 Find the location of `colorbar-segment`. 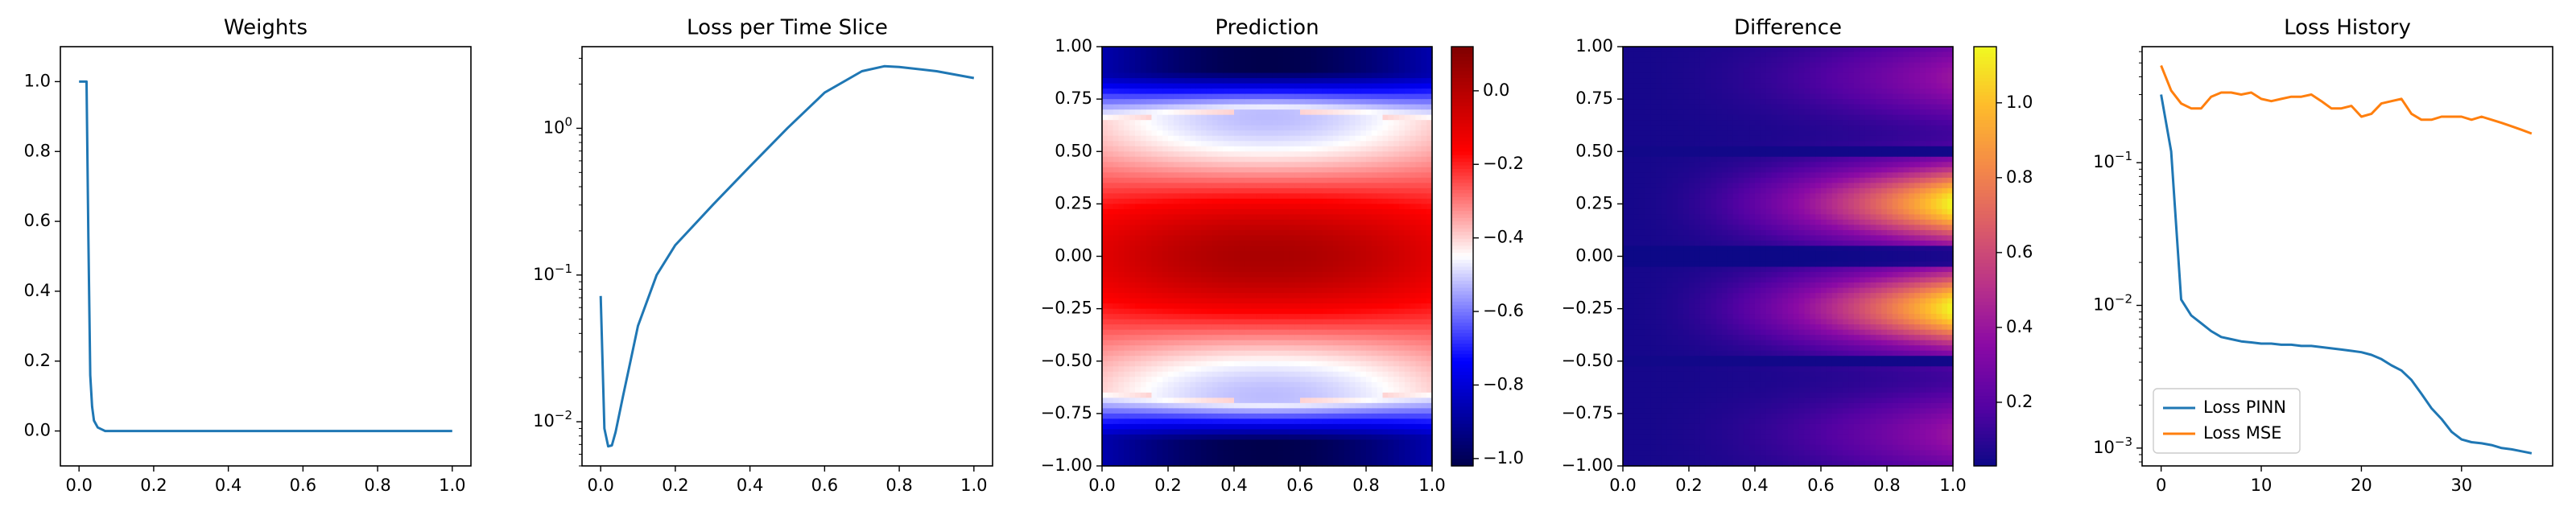

colorbar-segment is located at coordinates (1462, 265).